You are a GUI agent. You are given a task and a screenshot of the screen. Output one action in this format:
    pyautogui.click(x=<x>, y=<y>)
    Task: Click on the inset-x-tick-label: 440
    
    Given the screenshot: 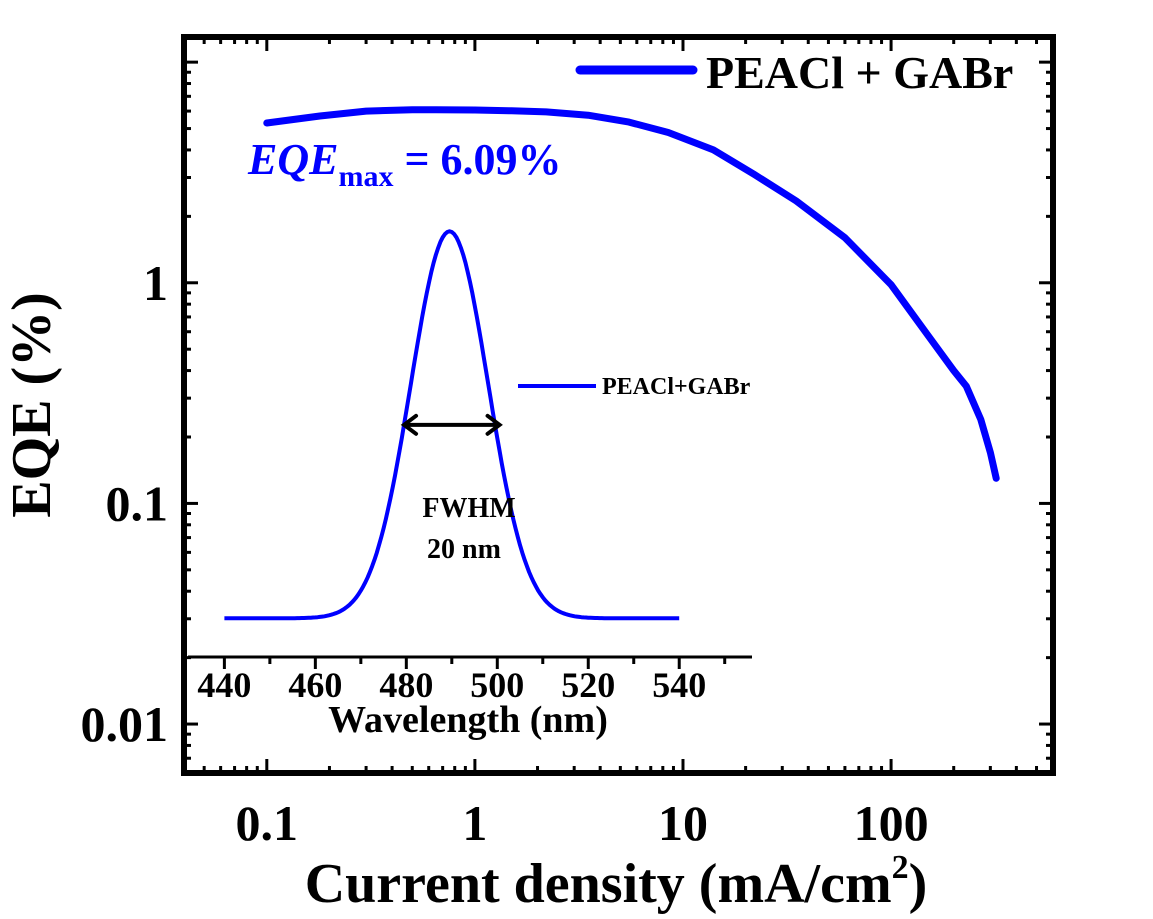 What is the action you would take?
    pyautogui.click(x=224, y=685)
    